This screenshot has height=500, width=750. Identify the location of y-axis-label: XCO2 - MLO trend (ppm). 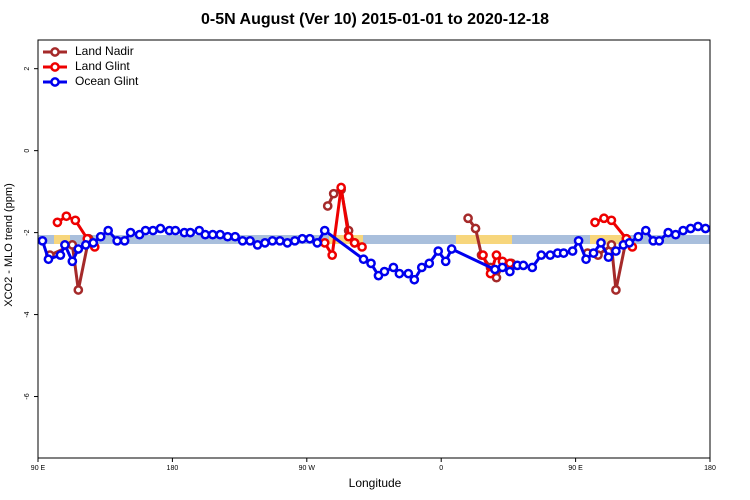
(9, 244).